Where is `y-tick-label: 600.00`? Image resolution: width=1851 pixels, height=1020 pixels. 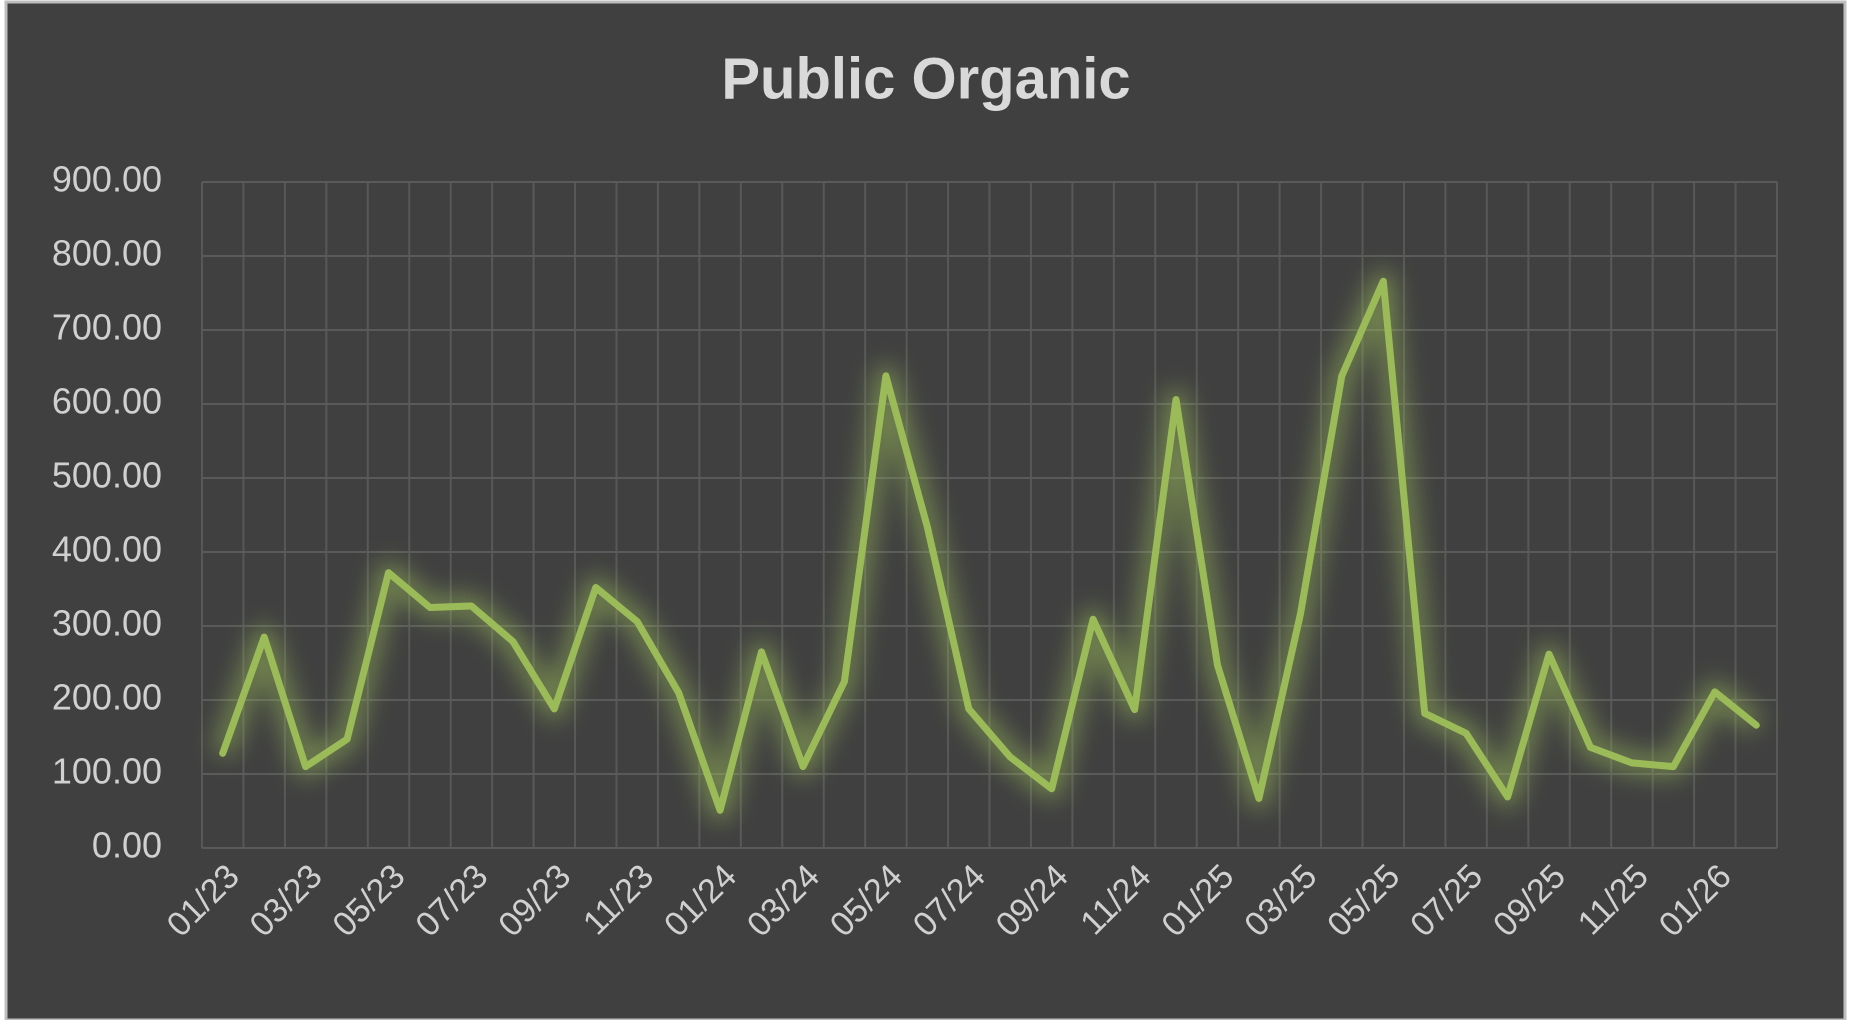
y-tick-label: 600.00 is located at coordinates (107, 401).